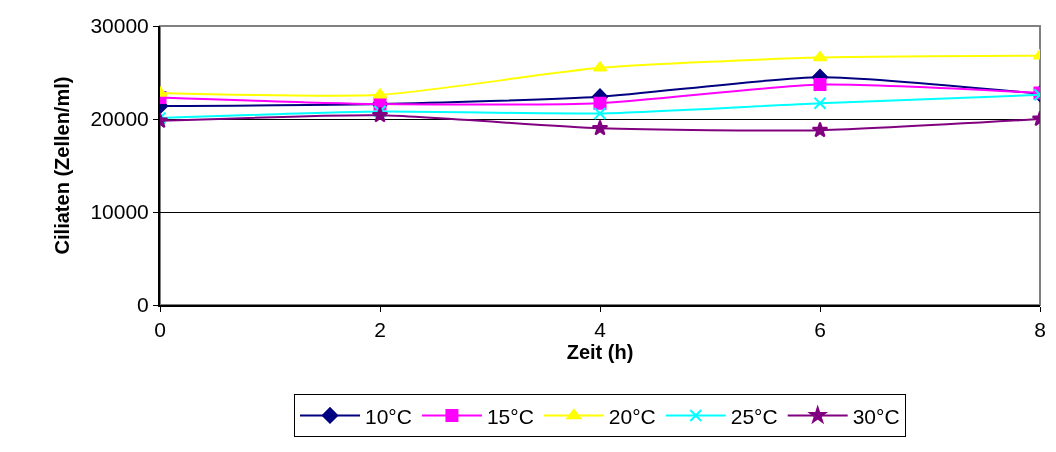 The height and width of the screenshot is (452, 1056). Describe the element at coordinates (600, 330) in the screenshot. I see `x-tick-label: 4` at that location.